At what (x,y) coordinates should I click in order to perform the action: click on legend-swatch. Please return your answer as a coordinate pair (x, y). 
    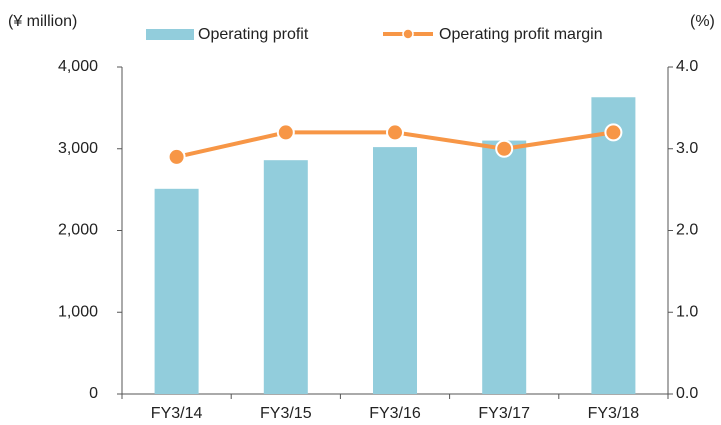
    Looking at the image, I should click on (170, 34).